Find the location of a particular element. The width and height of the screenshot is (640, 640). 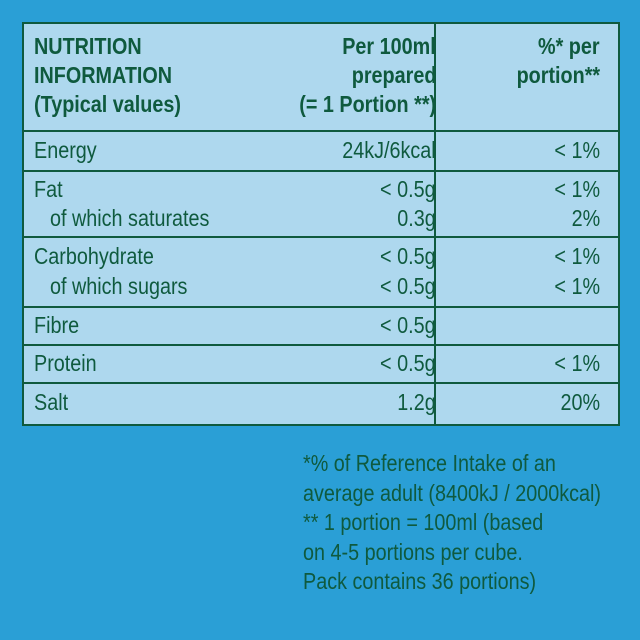

footnote-line: on 4-5 portions per cube. is located at coordinates (413, 551).